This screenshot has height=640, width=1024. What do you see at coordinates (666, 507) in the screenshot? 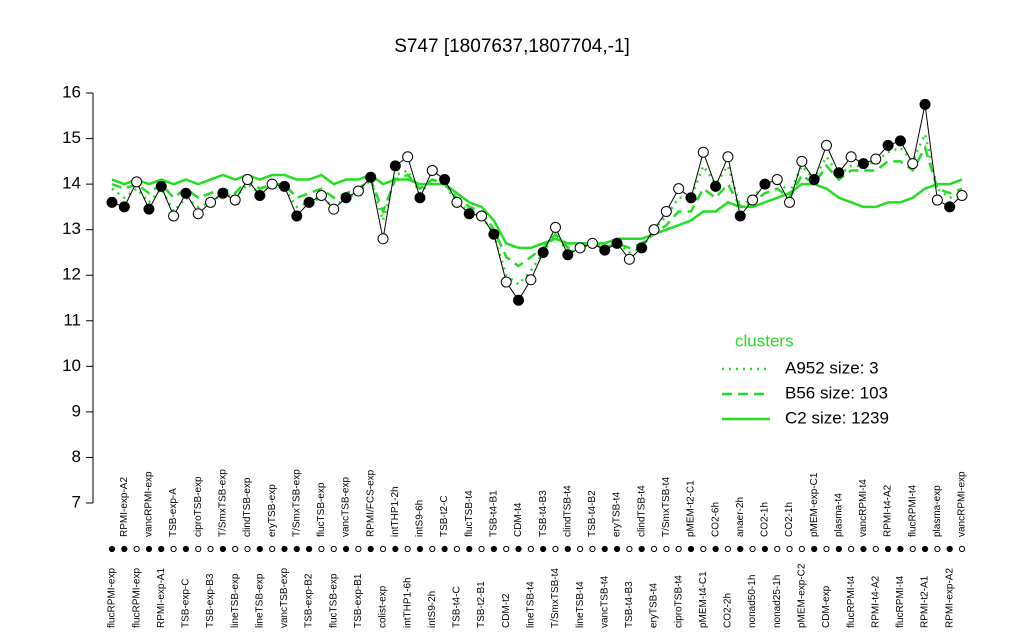
I see `x-tick-label: T/SmxTSB-t4` at bounding box center [666, 507].